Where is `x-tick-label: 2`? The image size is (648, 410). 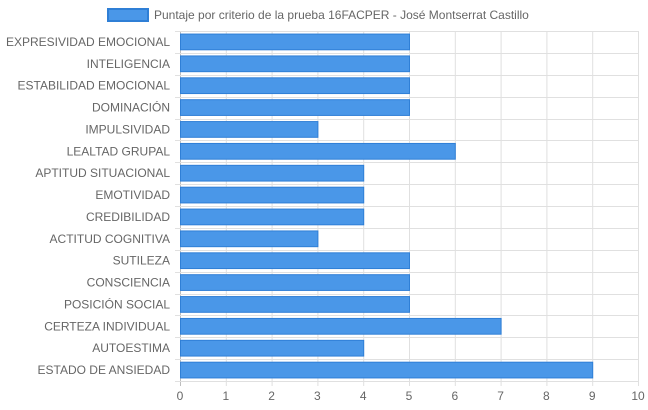
x-tick-label: 2 is located at coordinates (271, 396).